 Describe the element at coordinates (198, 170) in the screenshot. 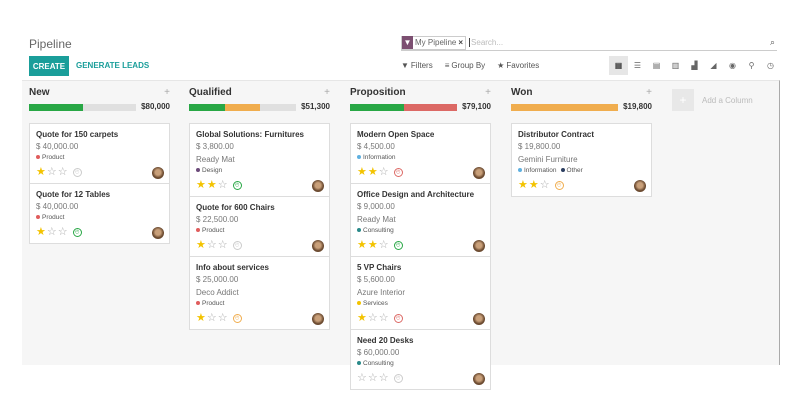

I see `tag-color-dot` at that location.